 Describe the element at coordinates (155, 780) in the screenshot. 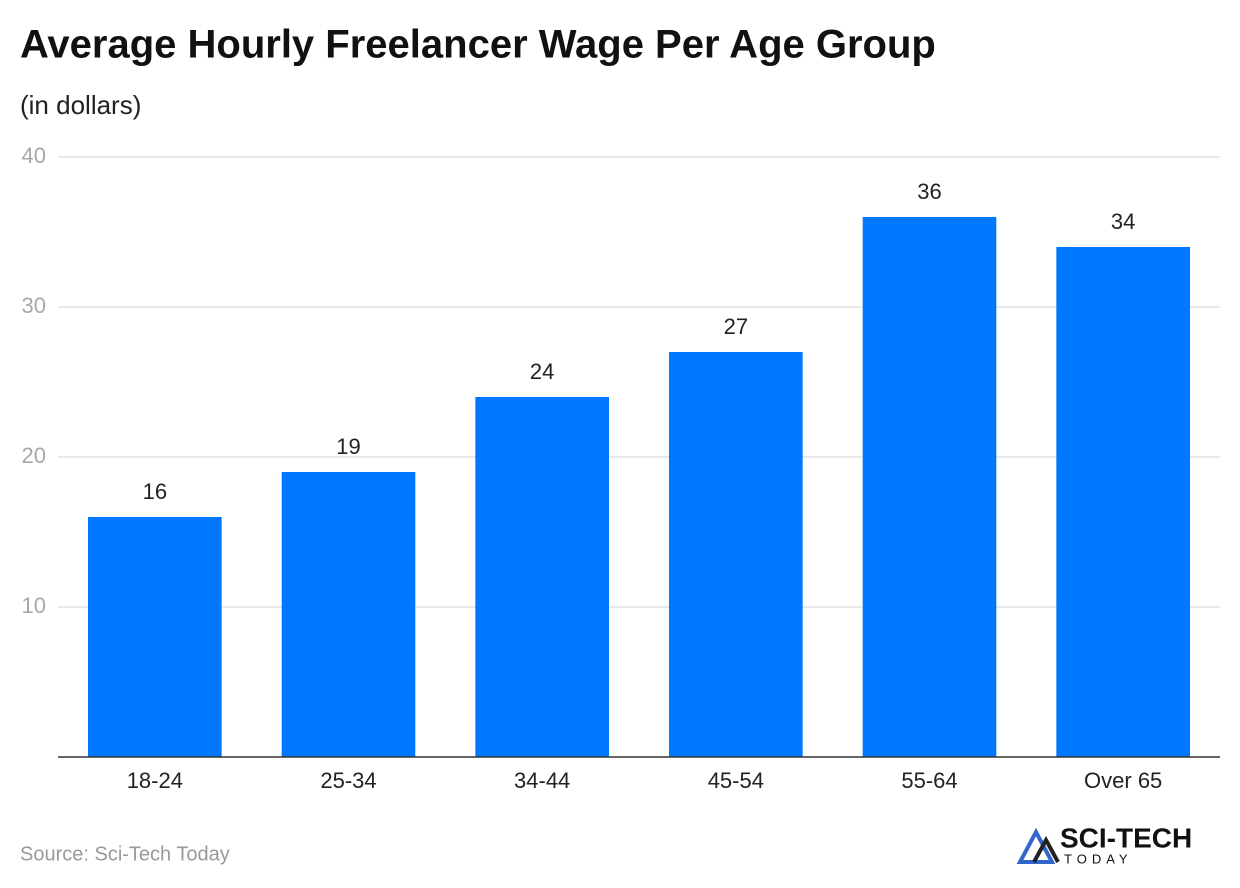

I see `x-tick-label: 18-24` at that location.